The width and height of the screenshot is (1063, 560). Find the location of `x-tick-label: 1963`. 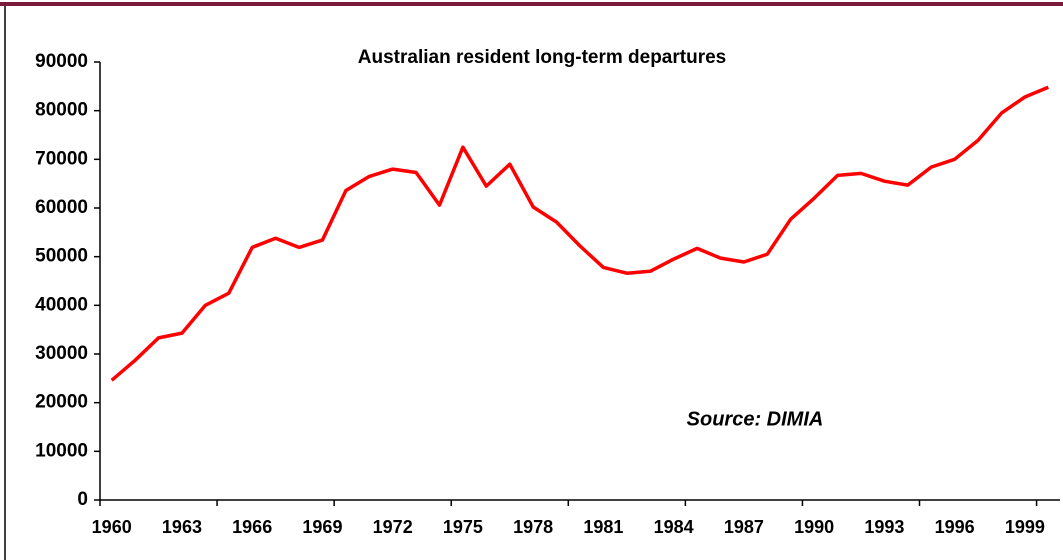

x-tick-label: 1963 is located at coordinates (182, 527).